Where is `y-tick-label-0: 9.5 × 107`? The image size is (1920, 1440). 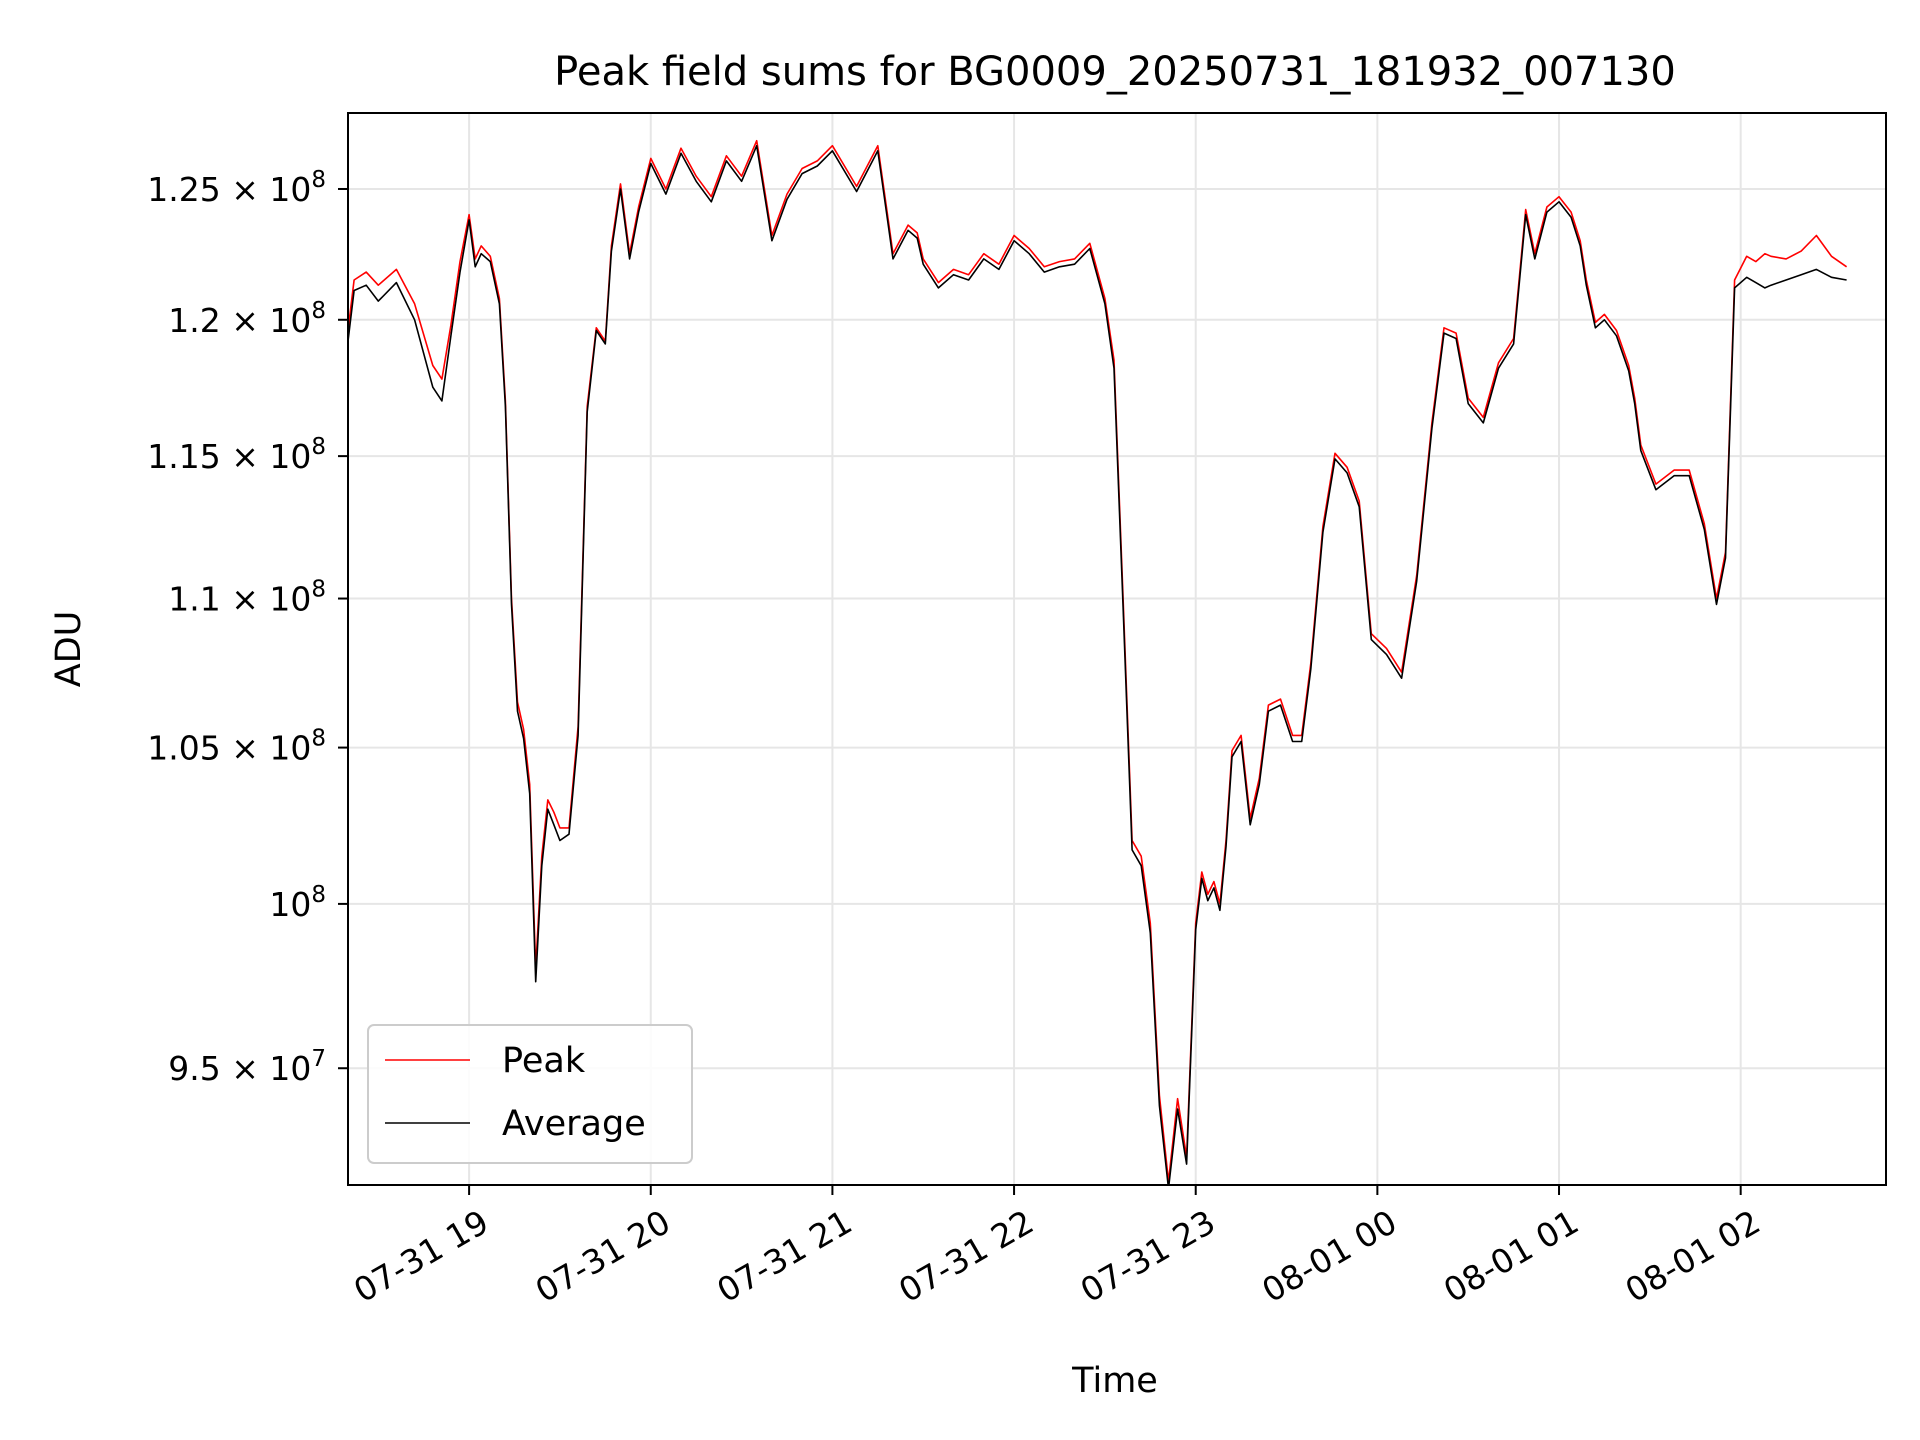 y-tick-label-0: 9.5 × 107 is located at coordinates (247, 1067).